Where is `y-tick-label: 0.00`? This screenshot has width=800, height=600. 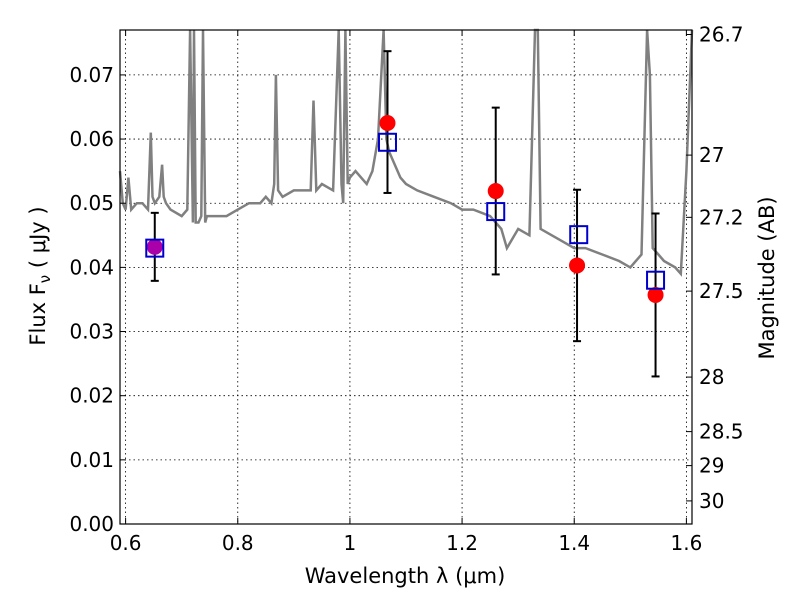 y-tick-label: 0.00 is located at coordinates (91, 524).